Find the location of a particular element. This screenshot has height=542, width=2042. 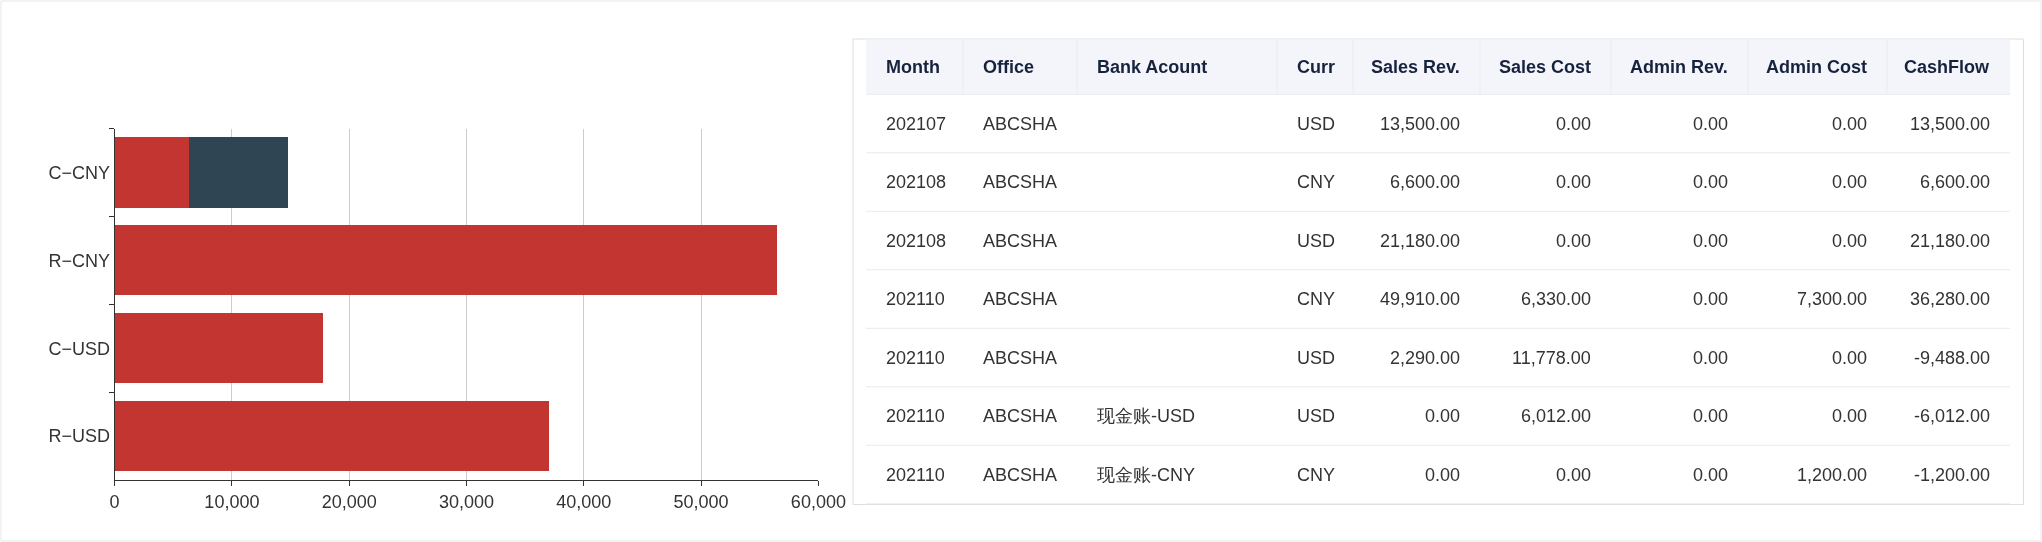

text: 7,300.00 is located at coordinates (1832, 299).